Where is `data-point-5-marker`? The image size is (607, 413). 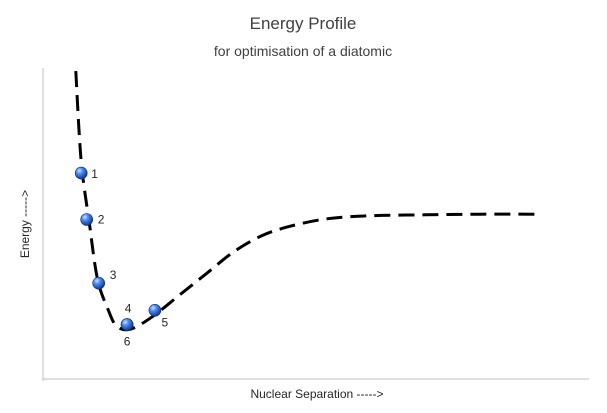 data-point-5-marker is located at coordinates (155, 310).